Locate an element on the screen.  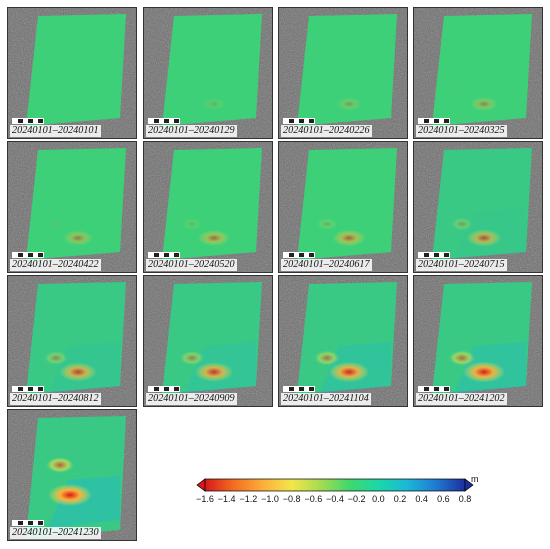
deformation-map-panel: 20240101–20240325 is located at coordinates (478, 73).